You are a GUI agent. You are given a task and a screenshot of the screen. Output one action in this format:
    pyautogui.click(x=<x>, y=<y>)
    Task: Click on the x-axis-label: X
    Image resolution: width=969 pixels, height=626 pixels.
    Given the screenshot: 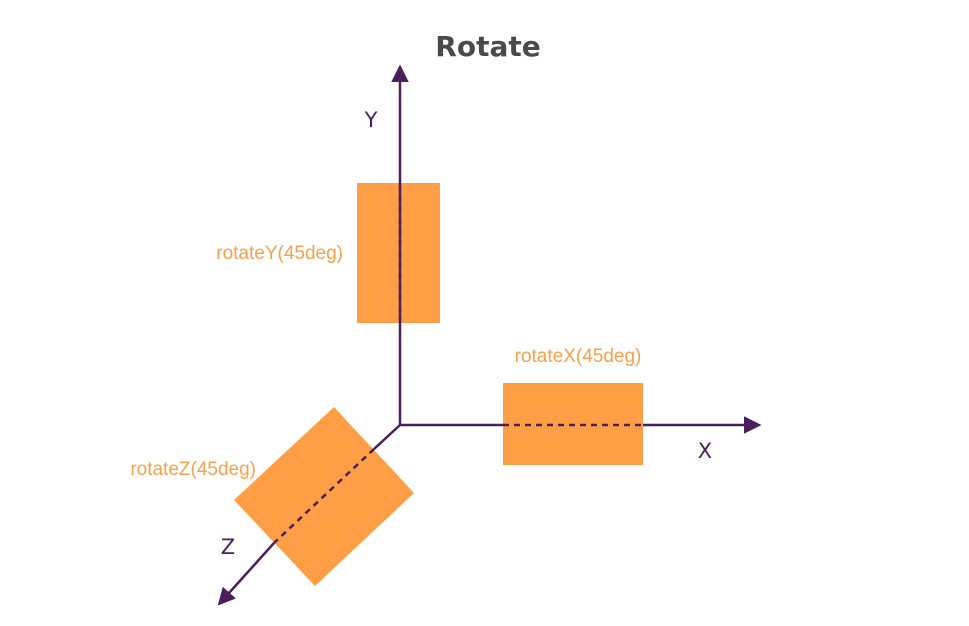 What is the action you would take?
    pyautogui.click(x=705, y=451)
    